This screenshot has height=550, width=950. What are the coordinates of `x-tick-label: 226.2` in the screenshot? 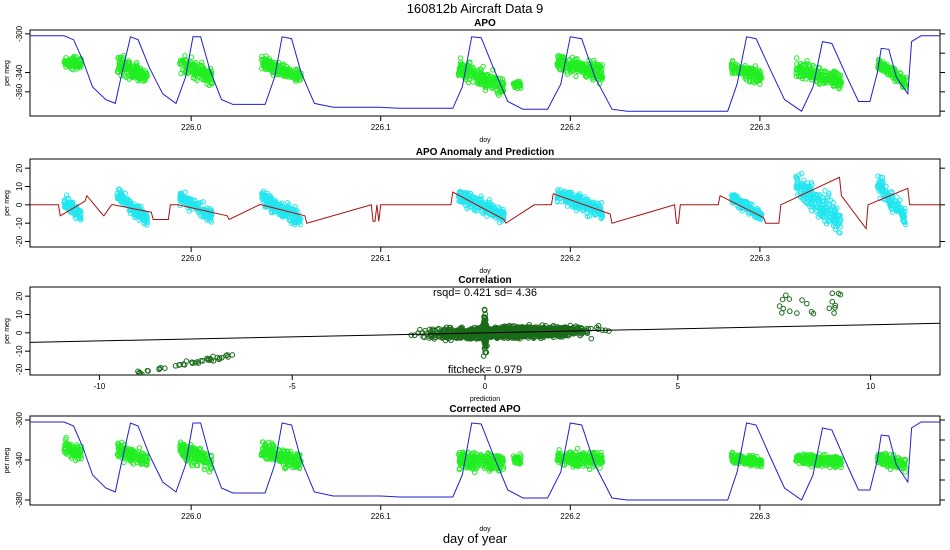 It's located at (570, 516).